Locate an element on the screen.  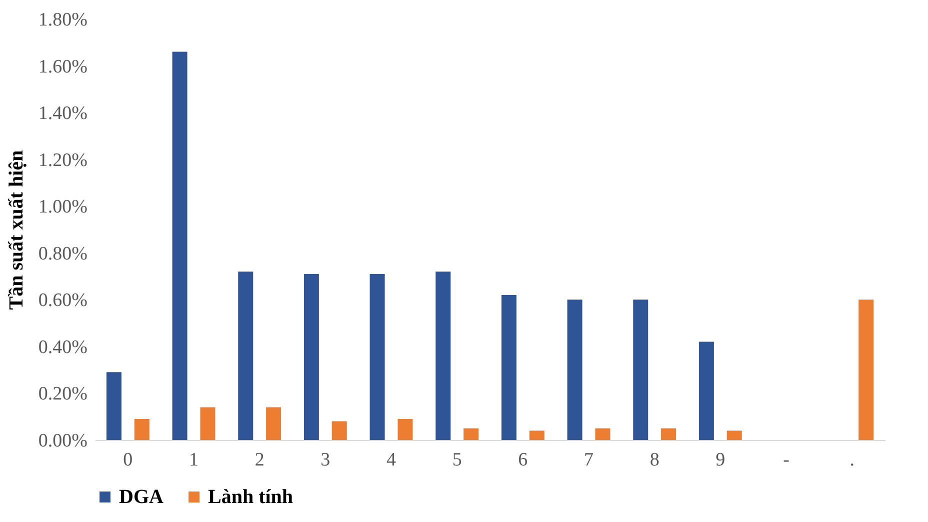
x-tick-label: 8 is located at coordinates (655, 460).